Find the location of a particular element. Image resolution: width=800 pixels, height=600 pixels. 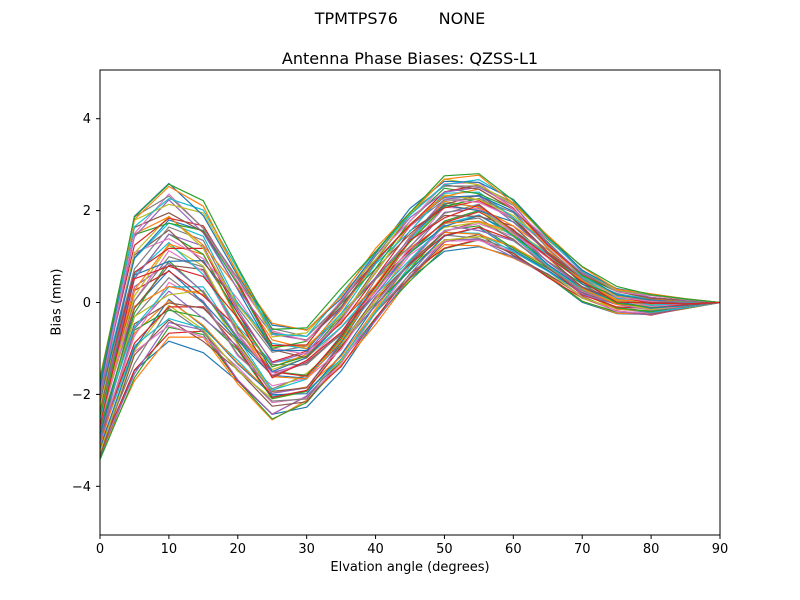

figure-suptitle: TPMTPS76 NONE is located at coordinates (400, 18).